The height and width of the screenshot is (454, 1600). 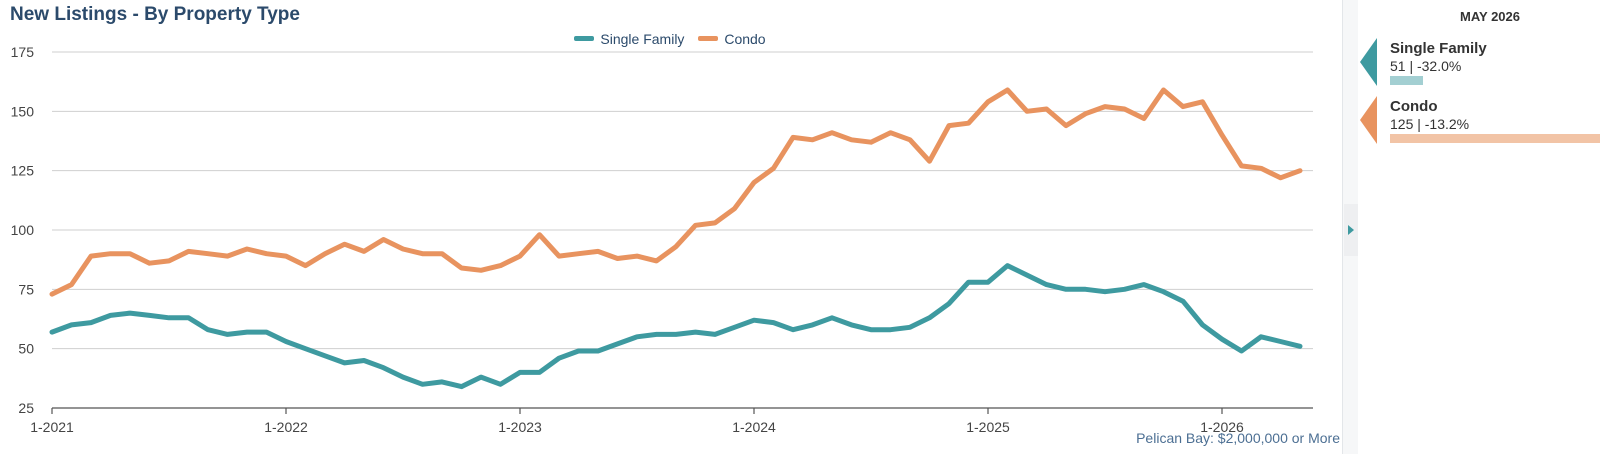 I want to click on y-tick-label-100: 100, so click(x=23, y=230).